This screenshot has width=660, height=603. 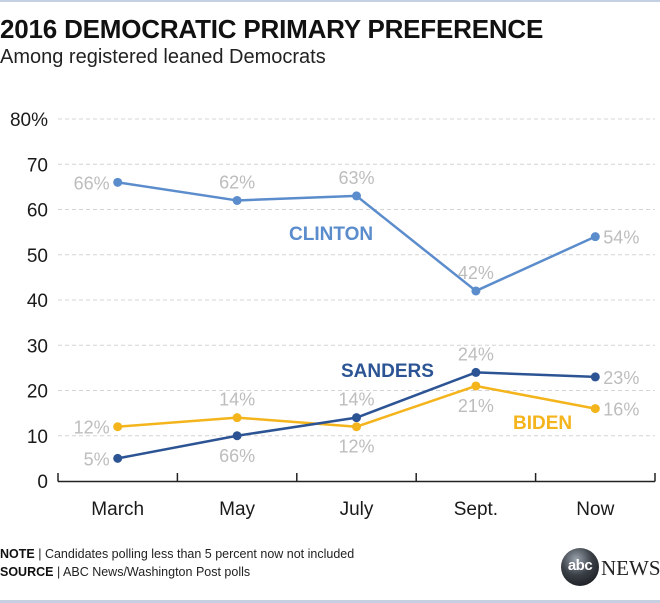 I want to click on x-tick-label: Now, so click(x=595, y=509).